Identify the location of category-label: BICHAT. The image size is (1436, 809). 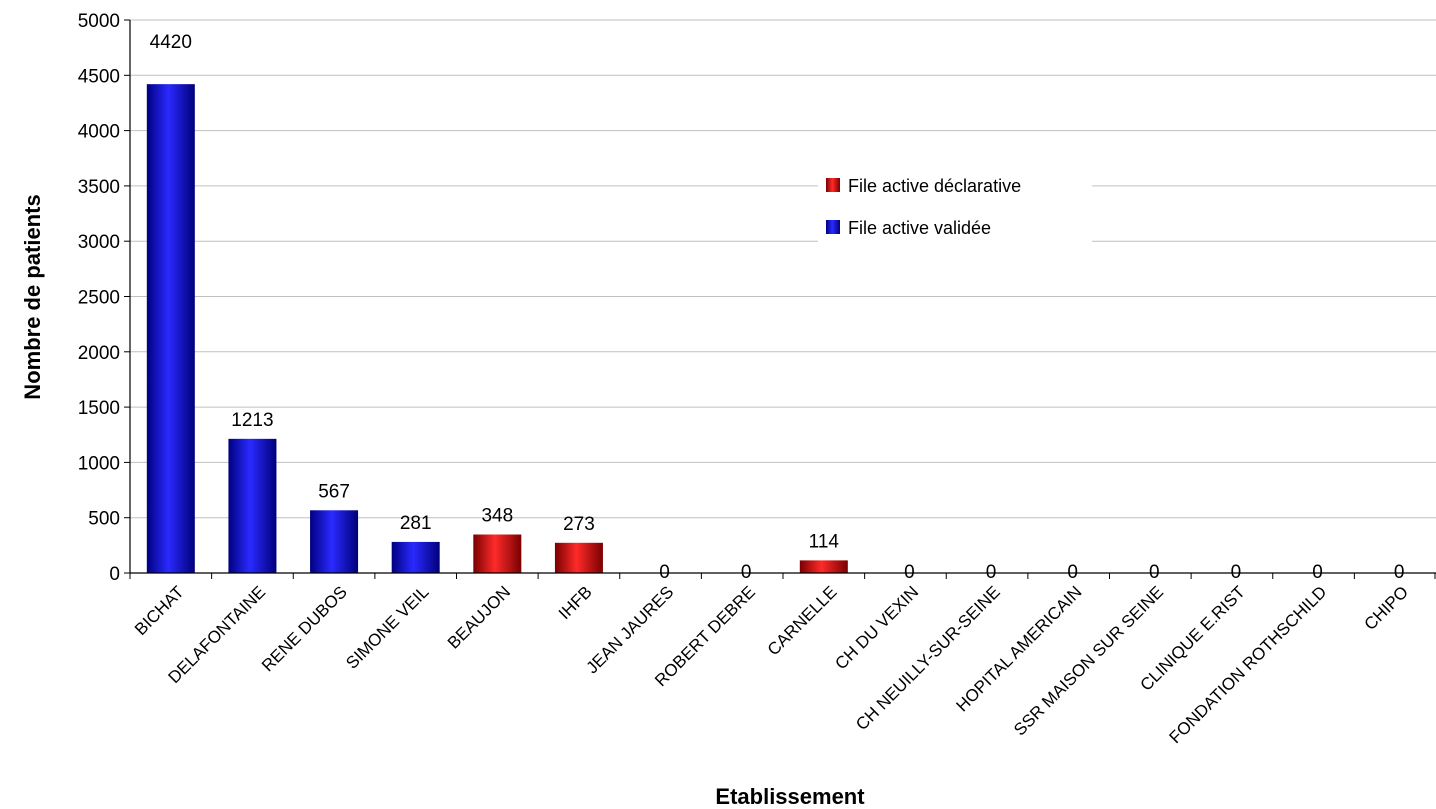
(159, 610).